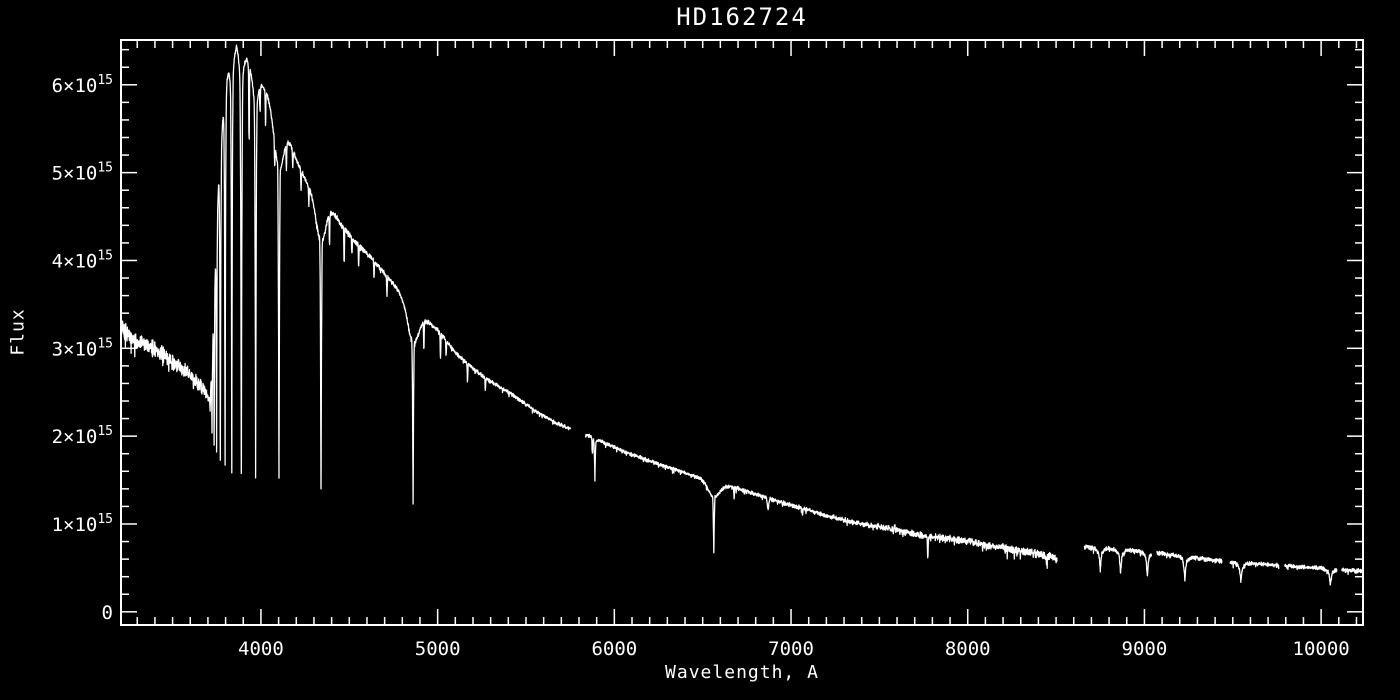  I want to click on y-tick-label: 0, so click(107, 613).